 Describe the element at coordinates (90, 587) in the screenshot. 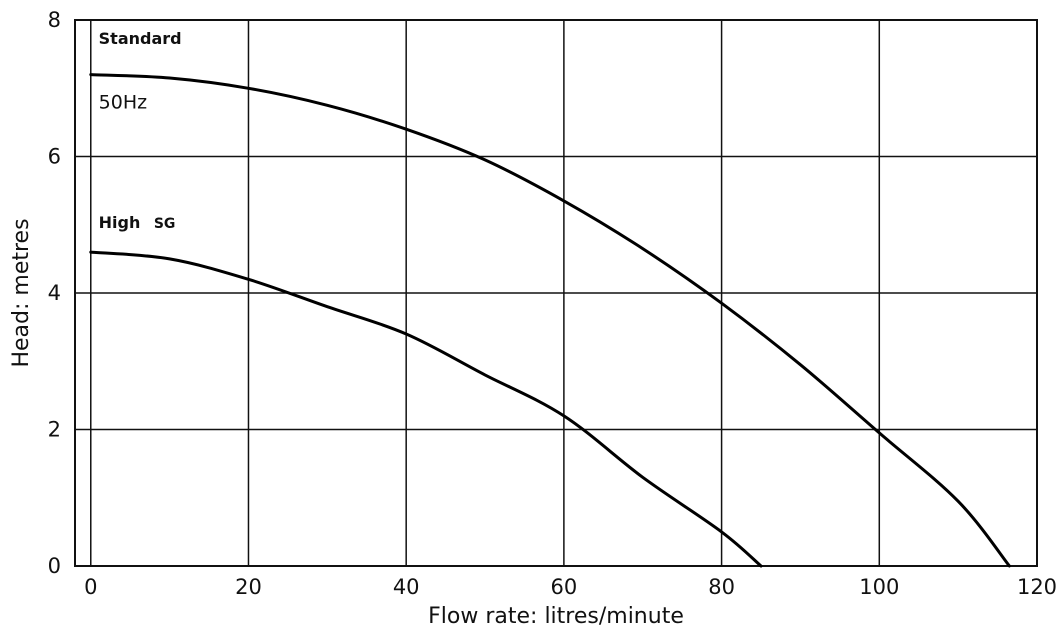

I see `x-tick-label-0: 0` at that location.